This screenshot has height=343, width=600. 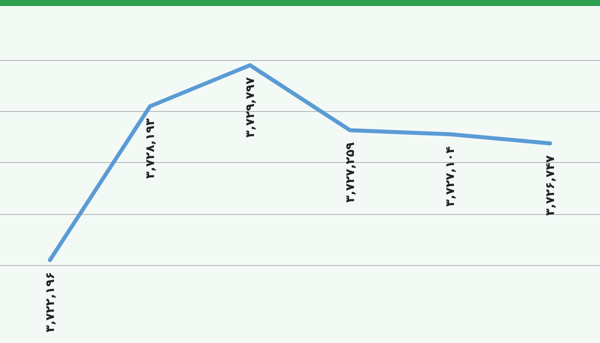 I want to click on data-label: ۳,۷۲۲,۱۹۶, so click(x=50, y=302).